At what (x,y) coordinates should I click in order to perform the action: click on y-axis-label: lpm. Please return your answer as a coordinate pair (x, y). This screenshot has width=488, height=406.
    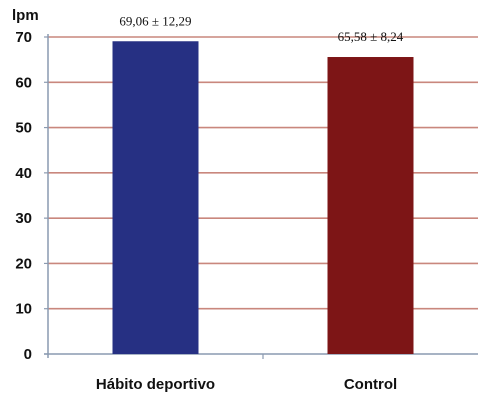
    Looking at the image, I should click on (25, 15).